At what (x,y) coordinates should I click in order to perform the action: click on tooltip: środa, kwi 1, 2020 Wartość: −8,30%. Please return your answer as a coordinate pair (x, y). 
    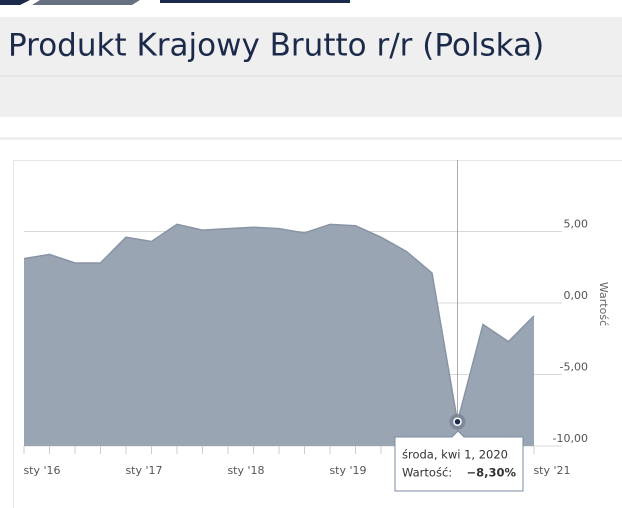
    Looking at the image, I should click on (459, 461).